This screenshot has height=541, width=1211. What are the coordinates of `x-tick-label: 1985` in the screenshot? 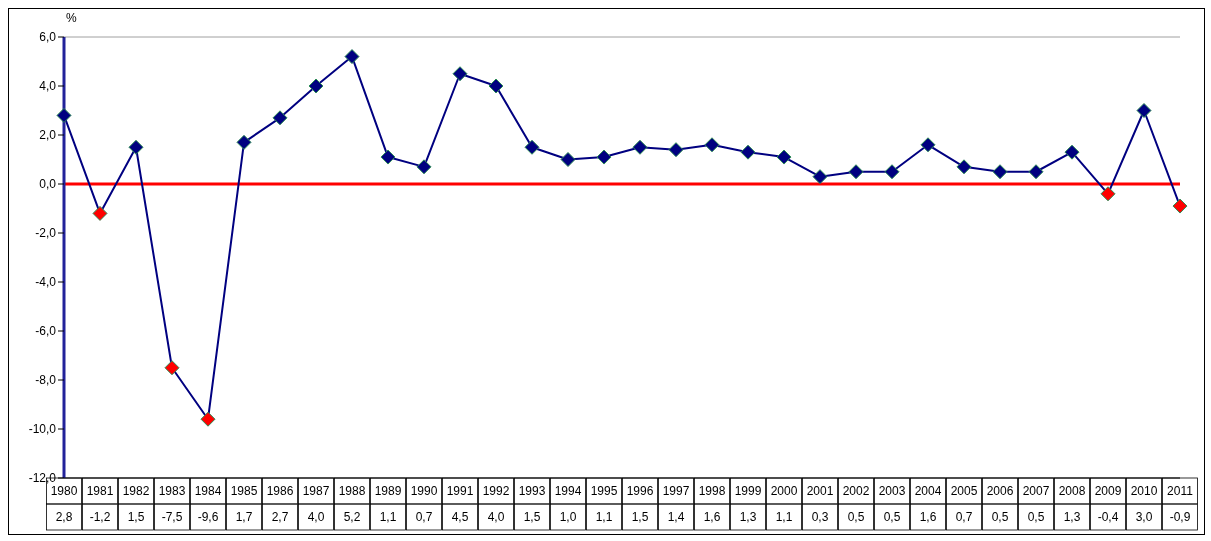 It's located at (244, 491).